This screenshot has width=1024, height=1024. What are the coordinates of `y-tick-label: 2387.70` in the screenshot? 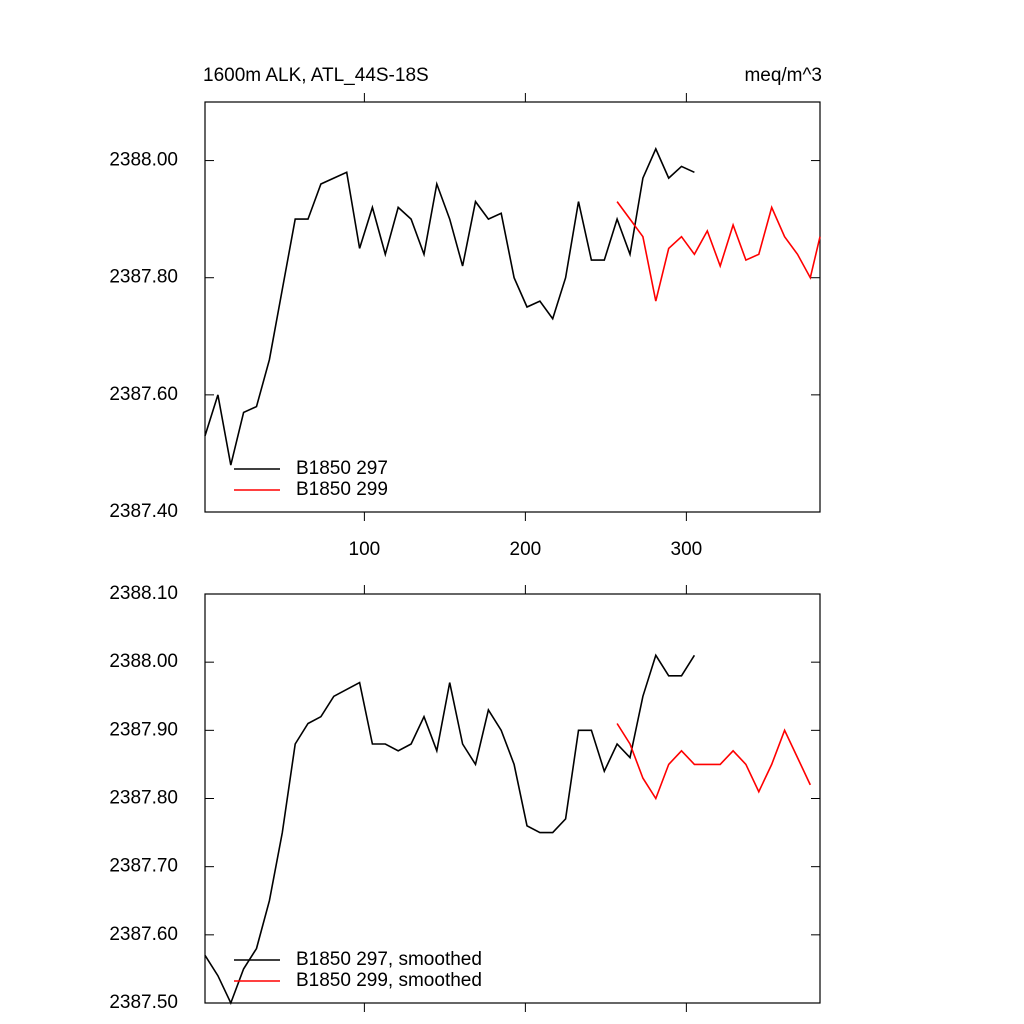 It's located at (143, 866).